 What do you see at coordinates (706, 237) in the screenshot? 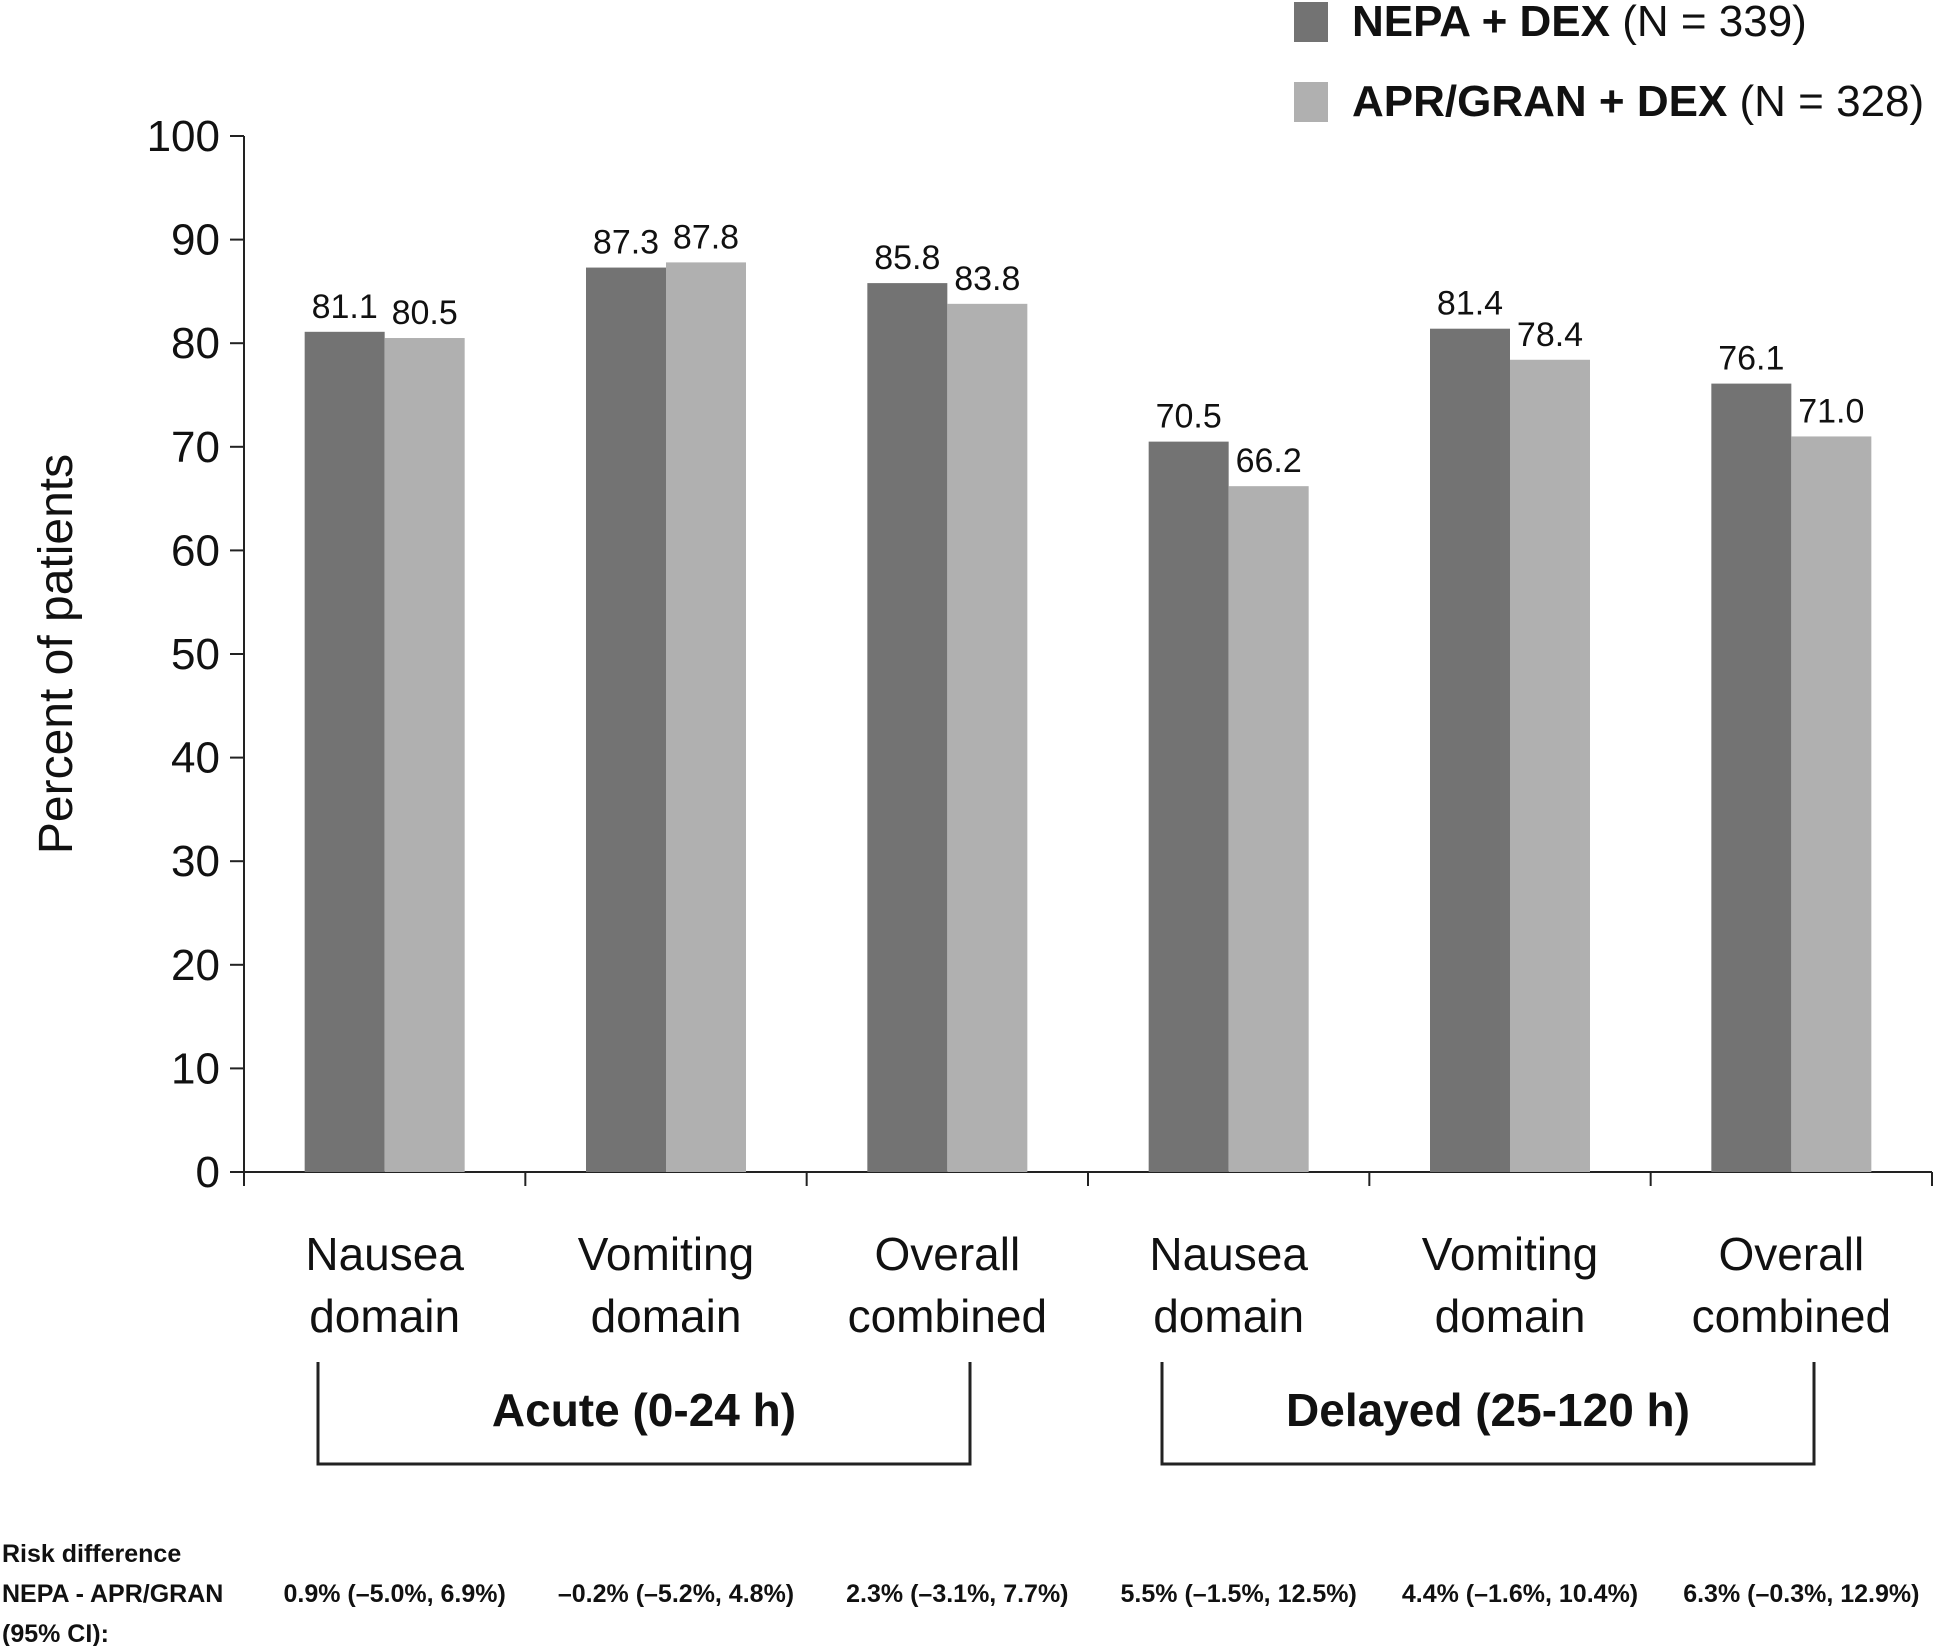
I see `bar-value-label: 87.8` at bounding box center [706, 237].